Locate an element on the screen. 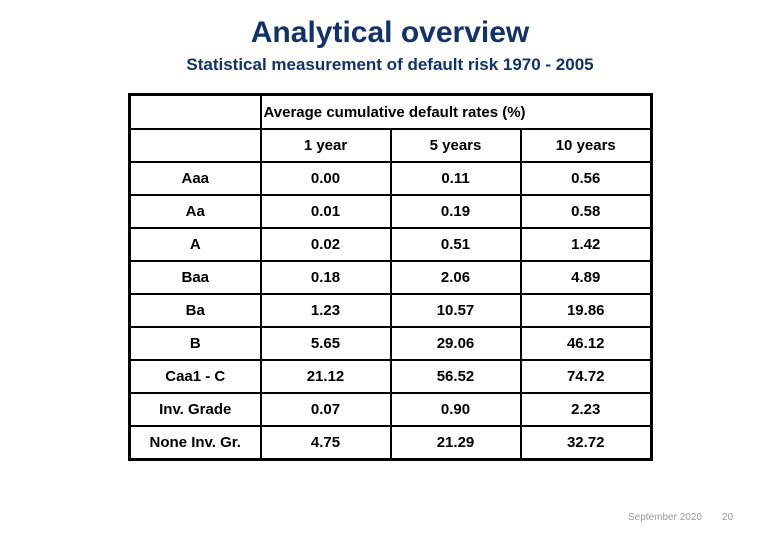 The width and height of the screenshot is (780, 540). table-row: Aa 0.01 0.19 0.58 is located at coordinates (390, 211).